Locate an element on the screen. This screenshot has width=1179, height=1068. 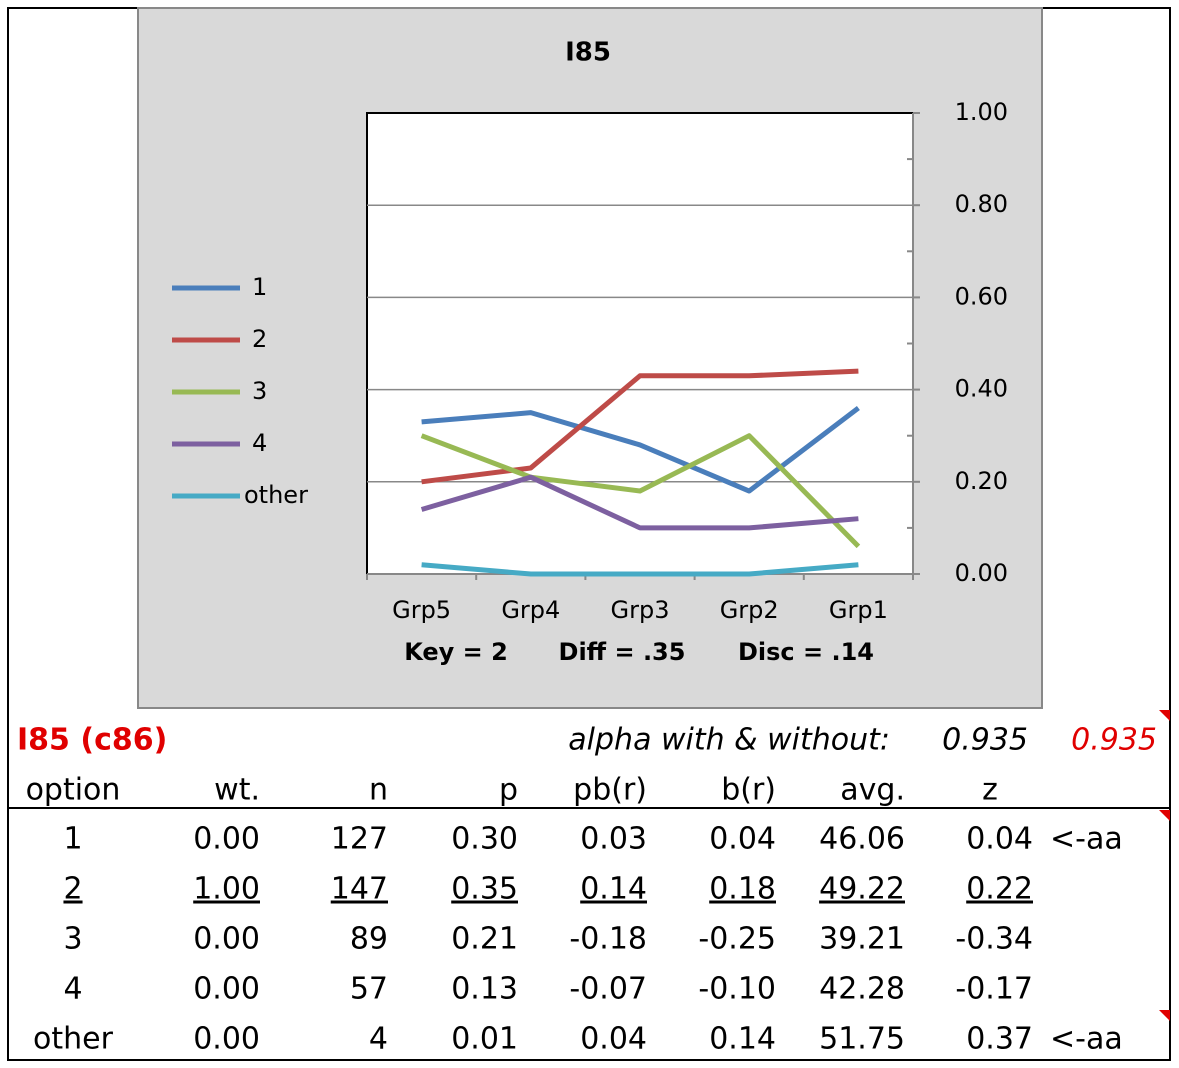
column-header: pb(r) is located at coordinates (610, 790).